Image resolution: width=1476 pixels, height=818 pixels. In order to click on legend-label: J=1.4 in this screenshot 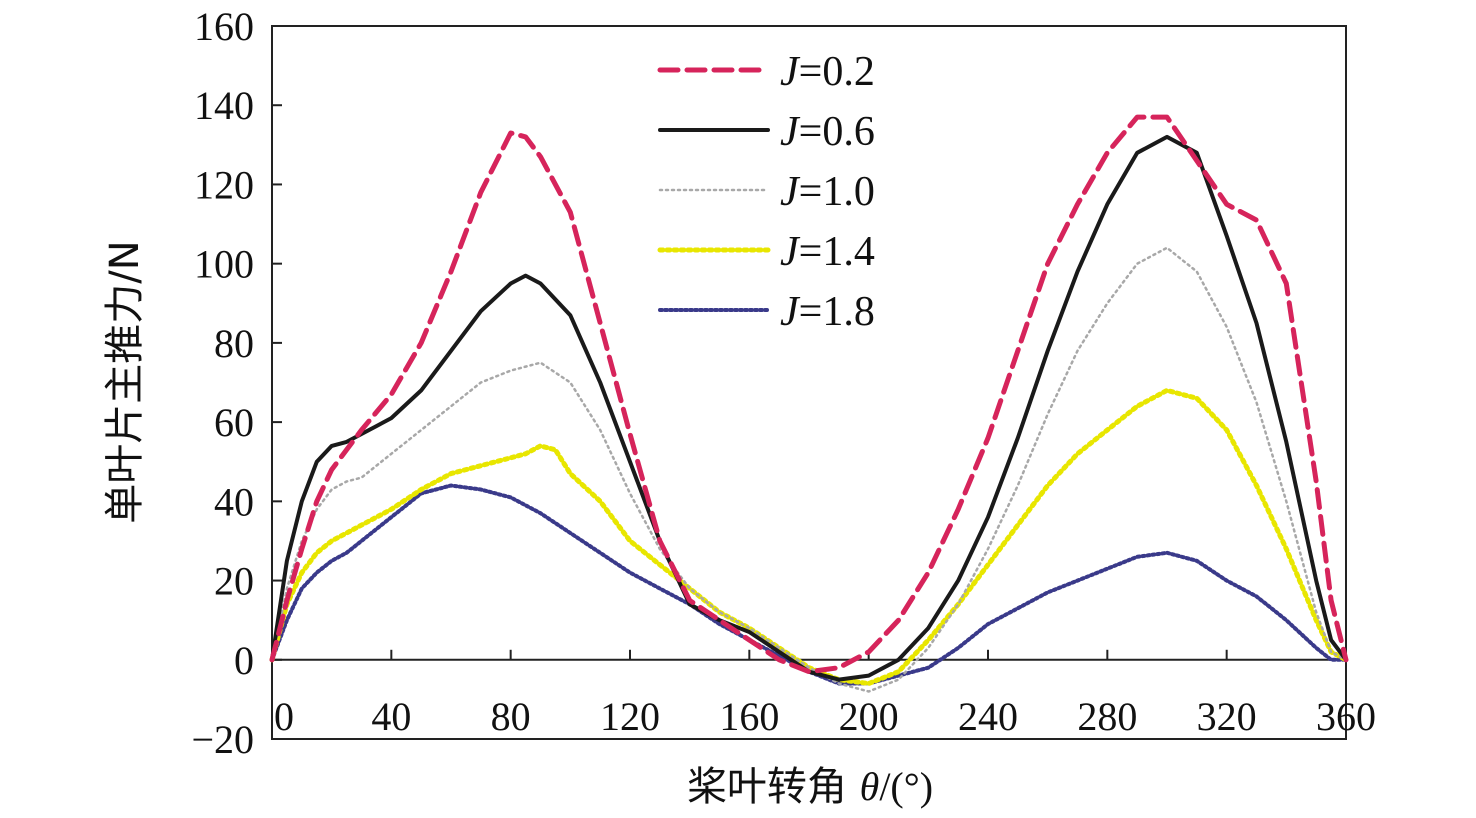, I will do `click(827, 252)`.